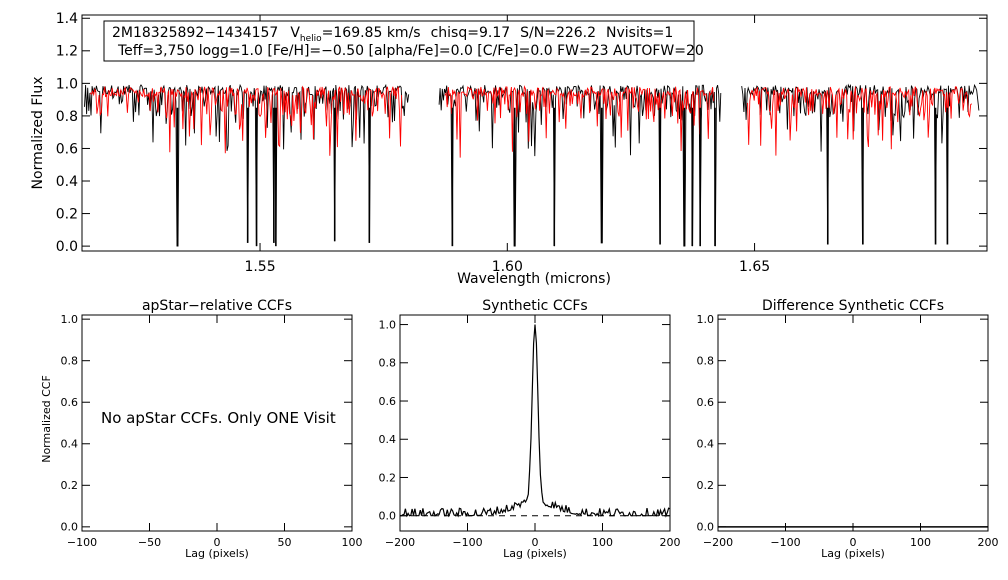 The width and height of the screenshot is (1008, 580). Describe the element at coordinates (70, 402) in the screenshot. I see `apstar-ytick-label: 0.6` at that location.